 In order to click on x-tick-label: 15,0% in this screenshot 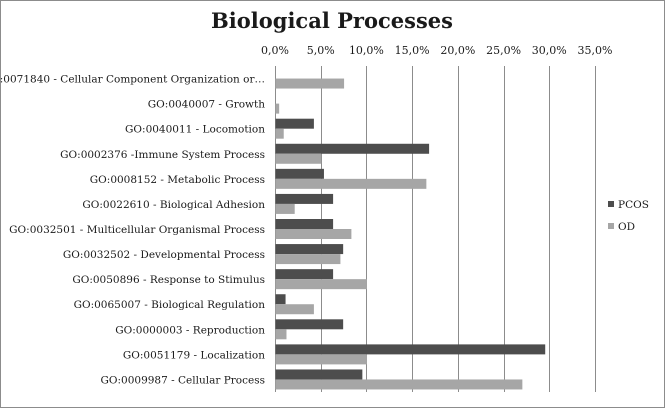, I will do `click(412, 50)`.